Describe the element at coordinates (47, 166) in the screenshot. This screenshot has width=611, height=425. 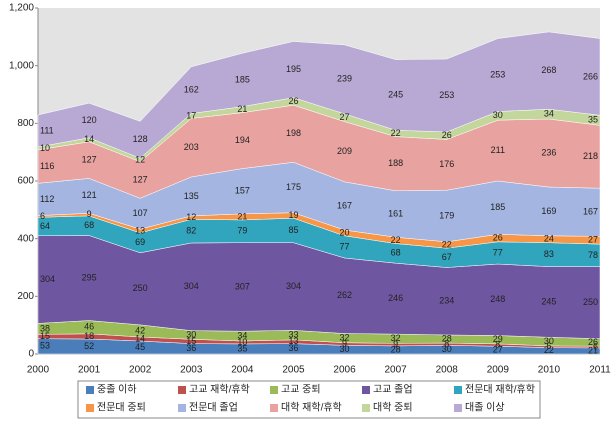
I see `data-label: 116` at that location.